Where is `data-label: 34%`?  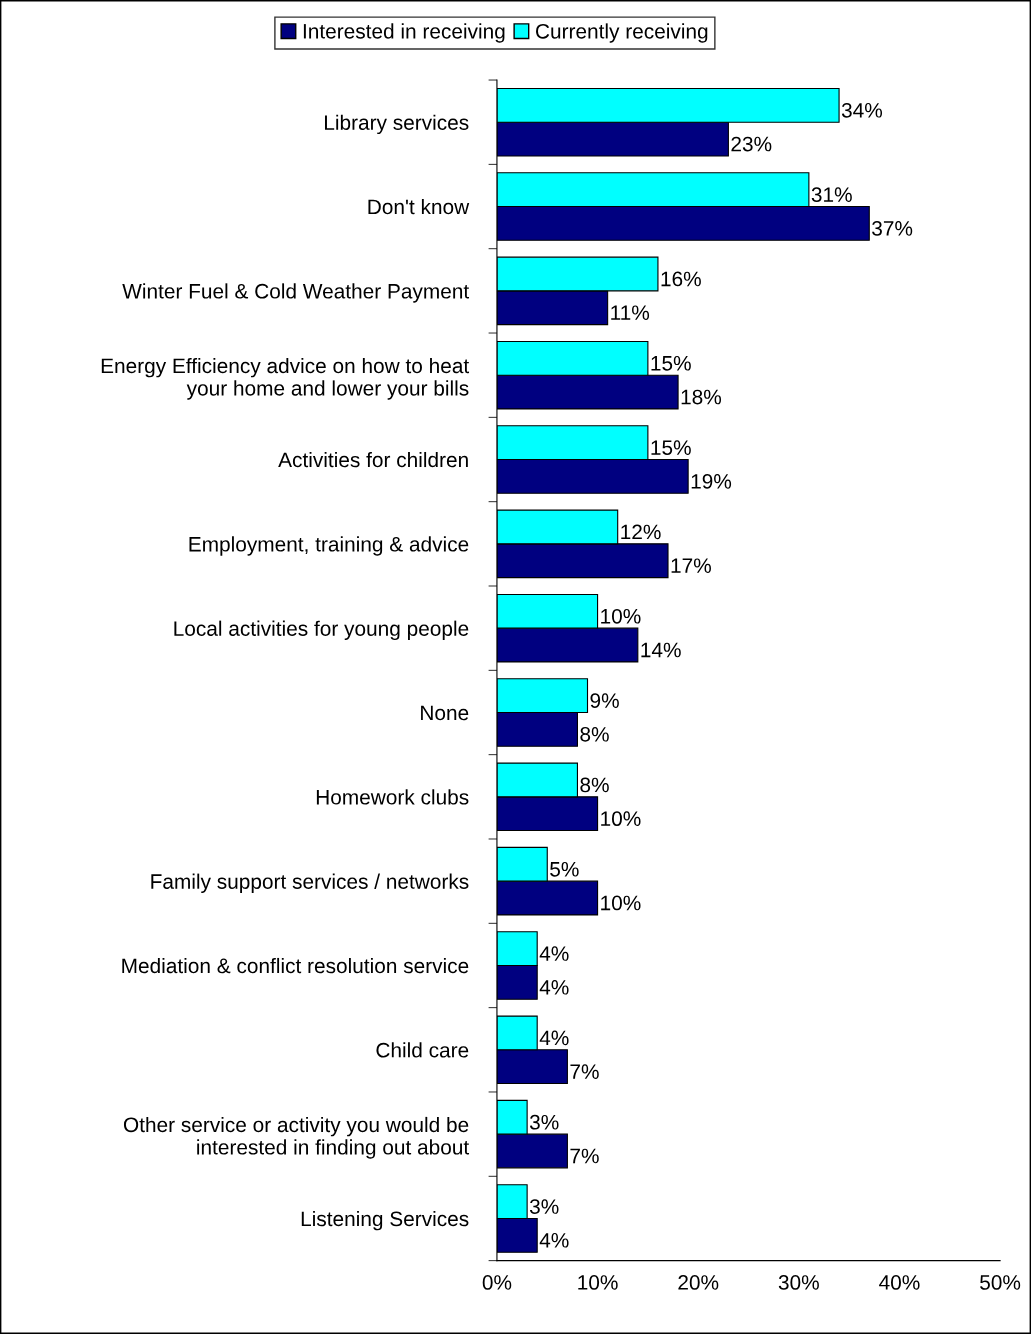
data-label: 34% is located at coordinates (862, 110).